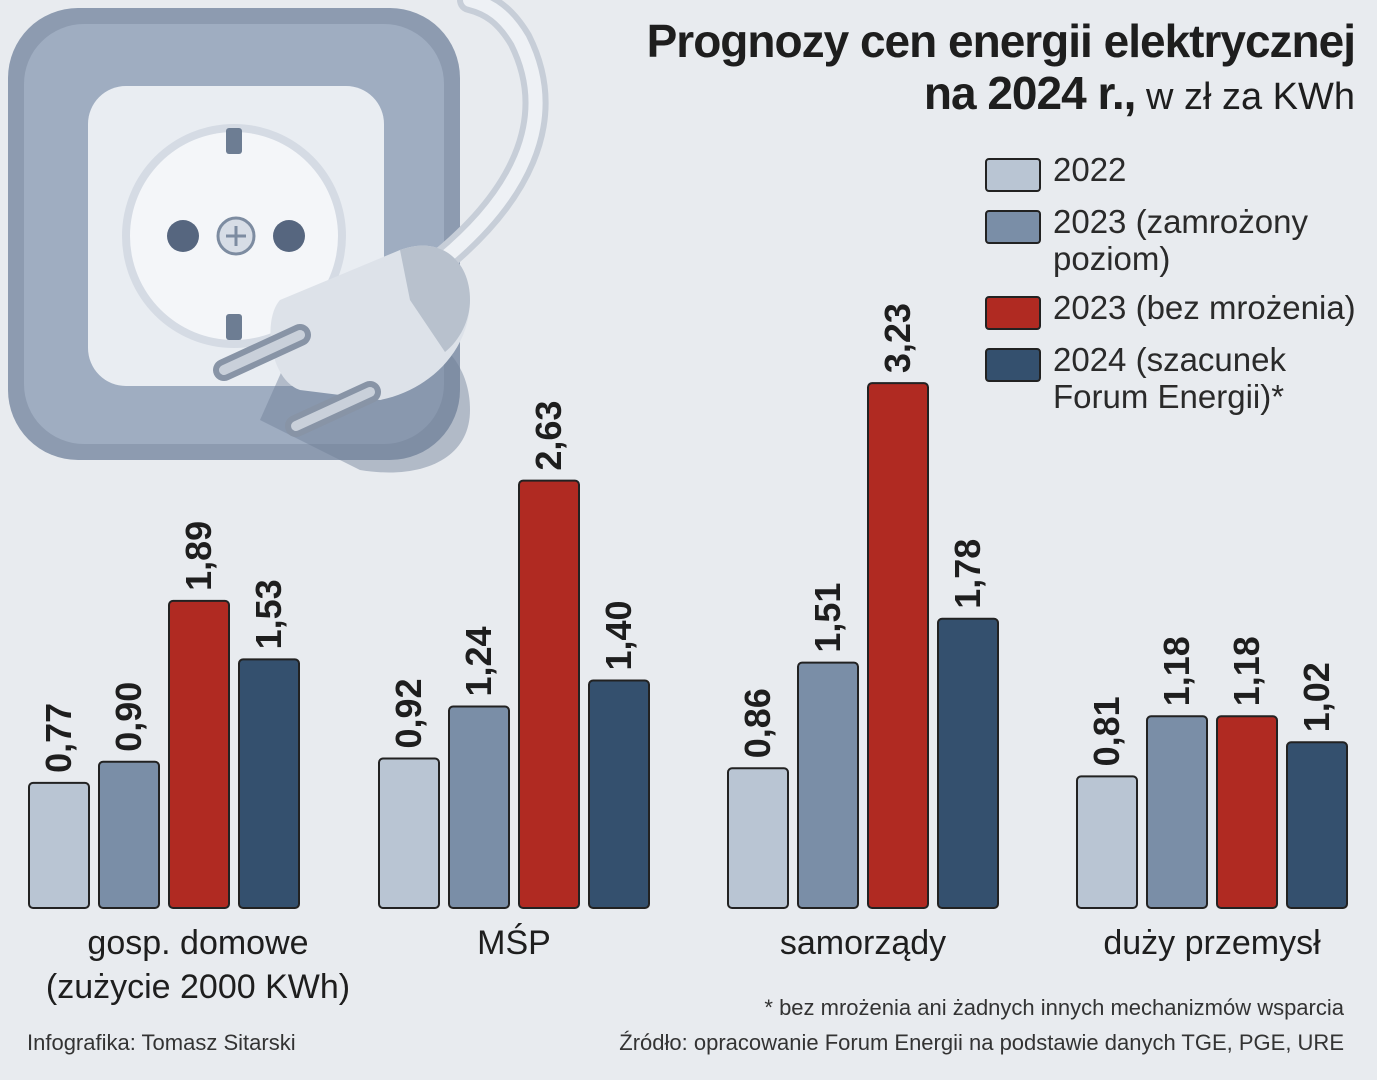  What do you see at coordinates (1013, 364) in the screenshot?
I see `legend-swatch-2024` at bounding box center [1013, 364].